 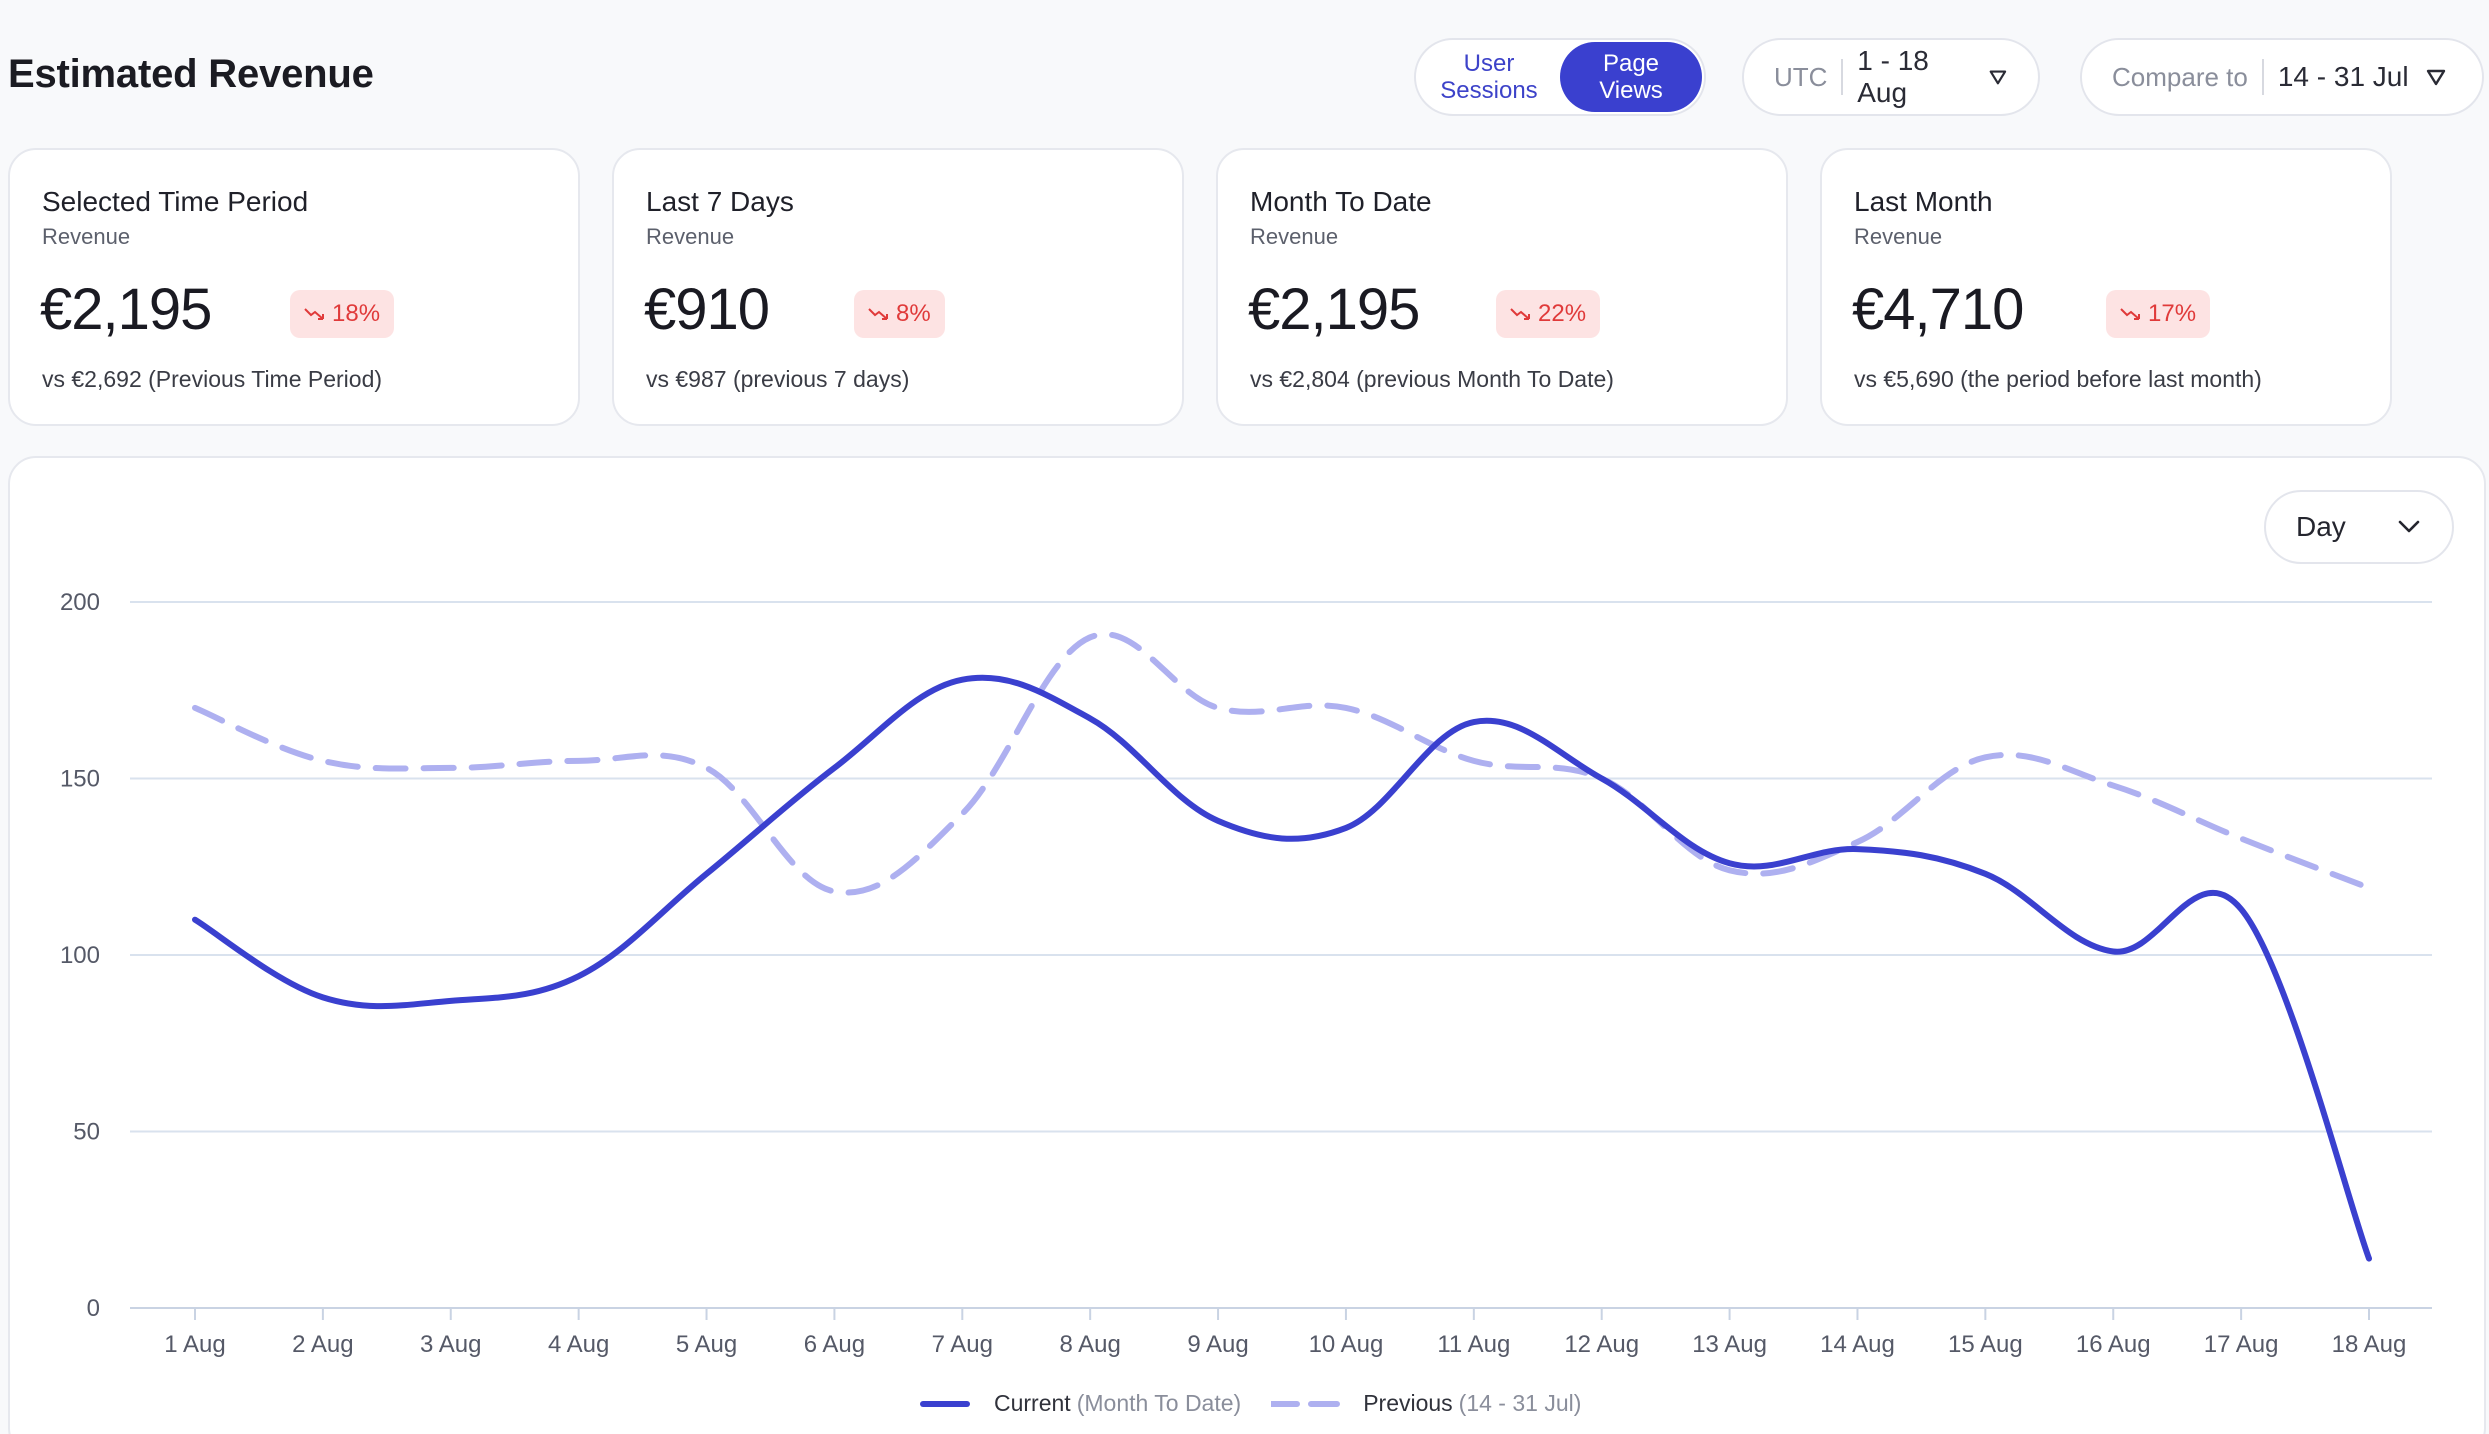 What do you see at coordinates (1408, 1403) in the screenshot?
I see `legend-previous-label: Previous` at bounding box center [1408, 1403].